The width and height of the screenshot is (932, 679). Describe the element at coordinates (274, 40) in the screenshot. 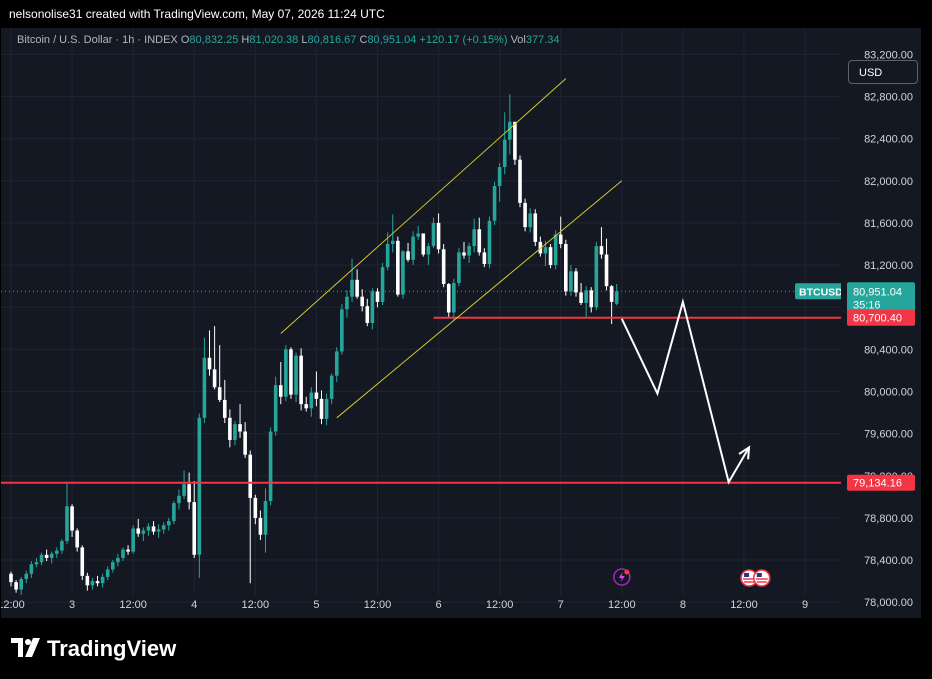

I see `legend-high: 81,020.38` at that location.